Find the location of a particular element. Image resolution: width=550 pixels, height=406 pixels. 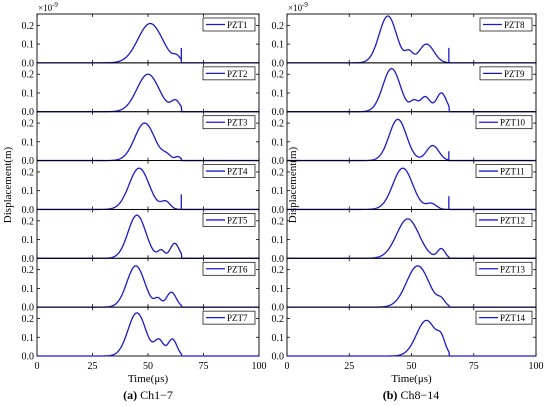

legend-label: PZT1 is located at coordinates (237, 25).